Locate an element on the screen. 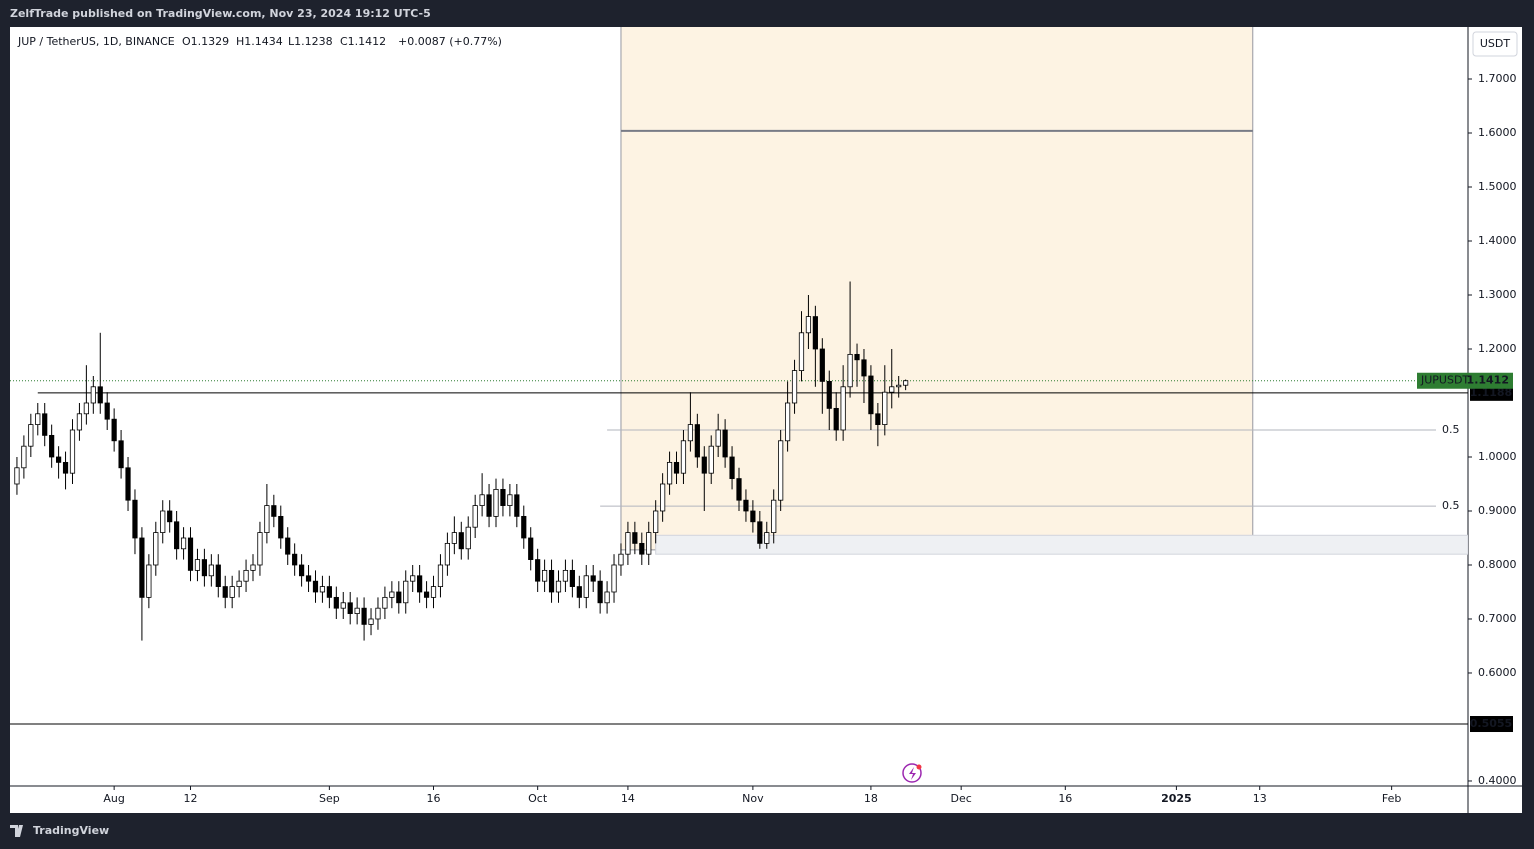  y-tick-label: 1.3000 is located at coordinates (1497, 294).